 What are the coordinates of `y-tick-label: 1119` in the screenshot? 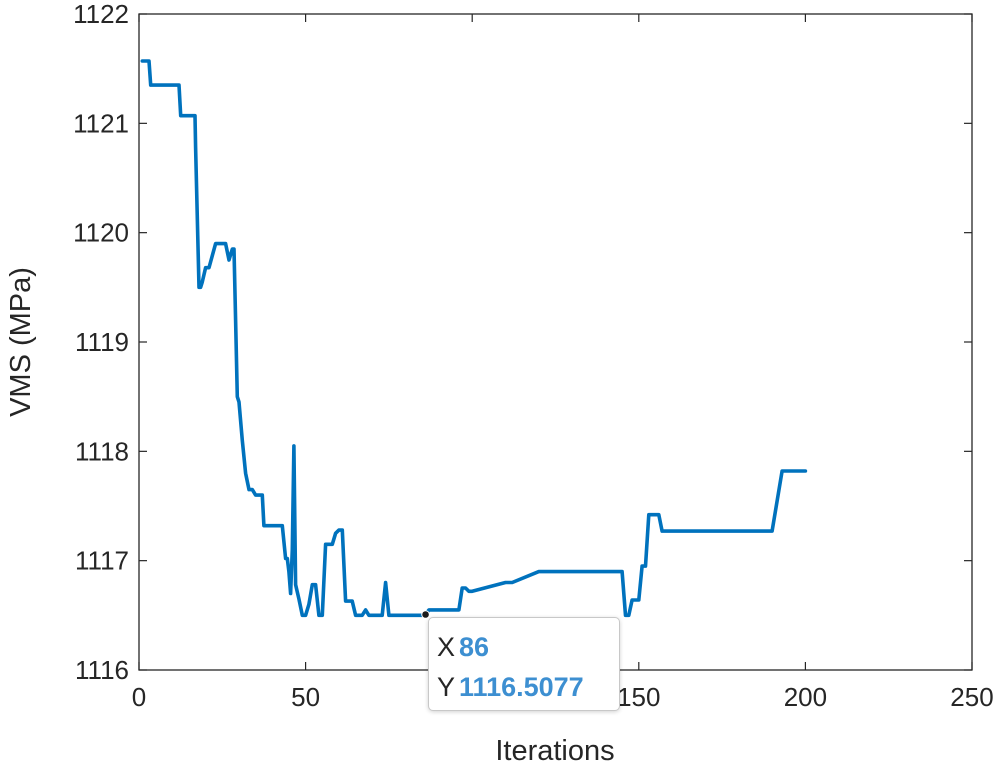 It's located at (102, 342).